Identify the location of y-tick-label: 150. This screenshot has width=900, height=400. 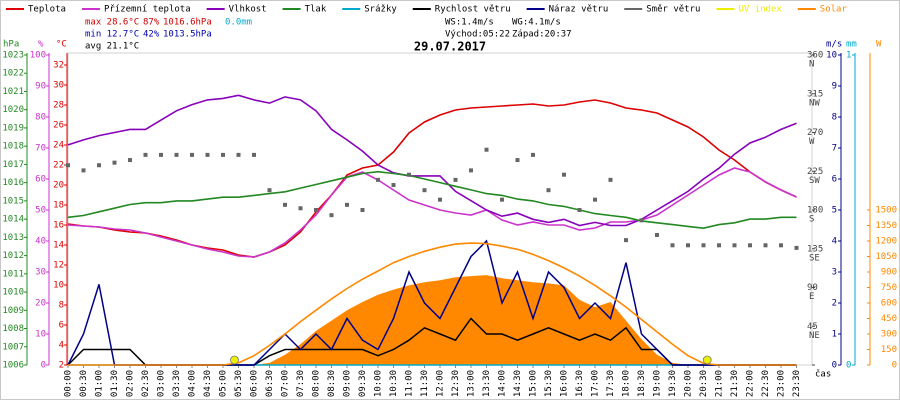
(889, 350).